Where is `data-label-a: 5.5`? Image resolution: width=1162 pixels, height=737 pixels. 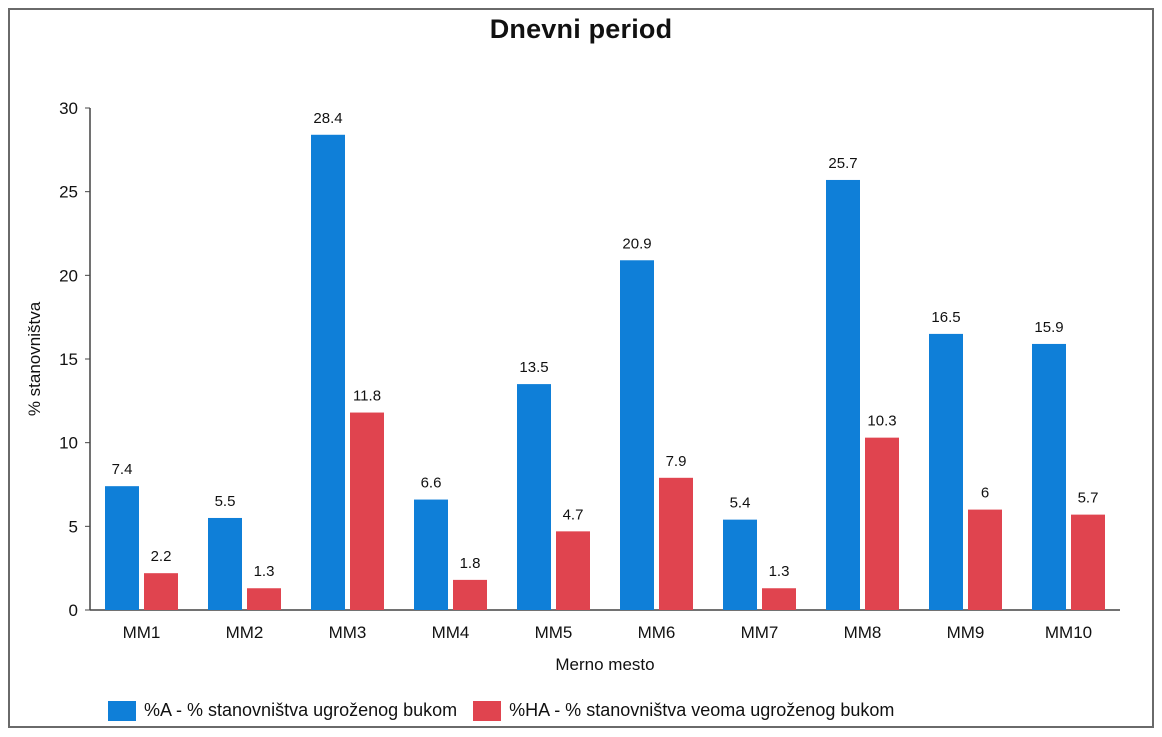
data-label-a: 5.5 is located at coordinates (225, 501).